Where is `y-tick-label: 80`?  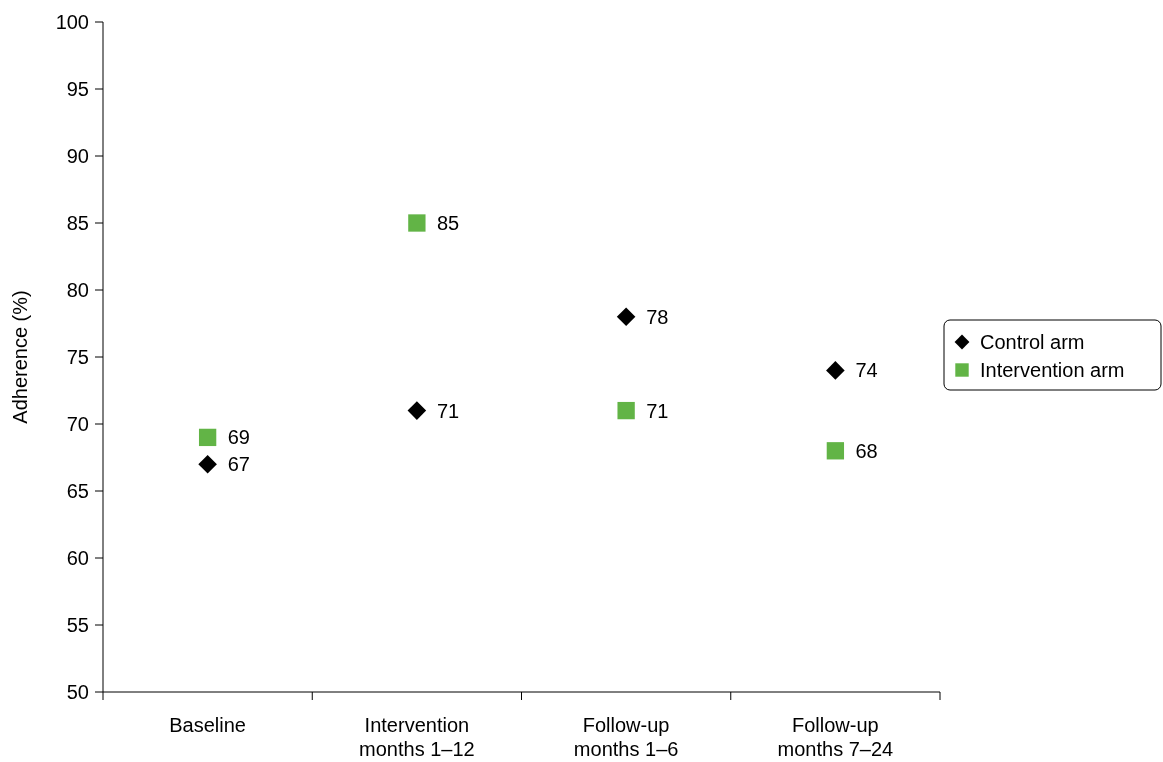
y-tick-label: 80 is located at coordinates (77, 290).